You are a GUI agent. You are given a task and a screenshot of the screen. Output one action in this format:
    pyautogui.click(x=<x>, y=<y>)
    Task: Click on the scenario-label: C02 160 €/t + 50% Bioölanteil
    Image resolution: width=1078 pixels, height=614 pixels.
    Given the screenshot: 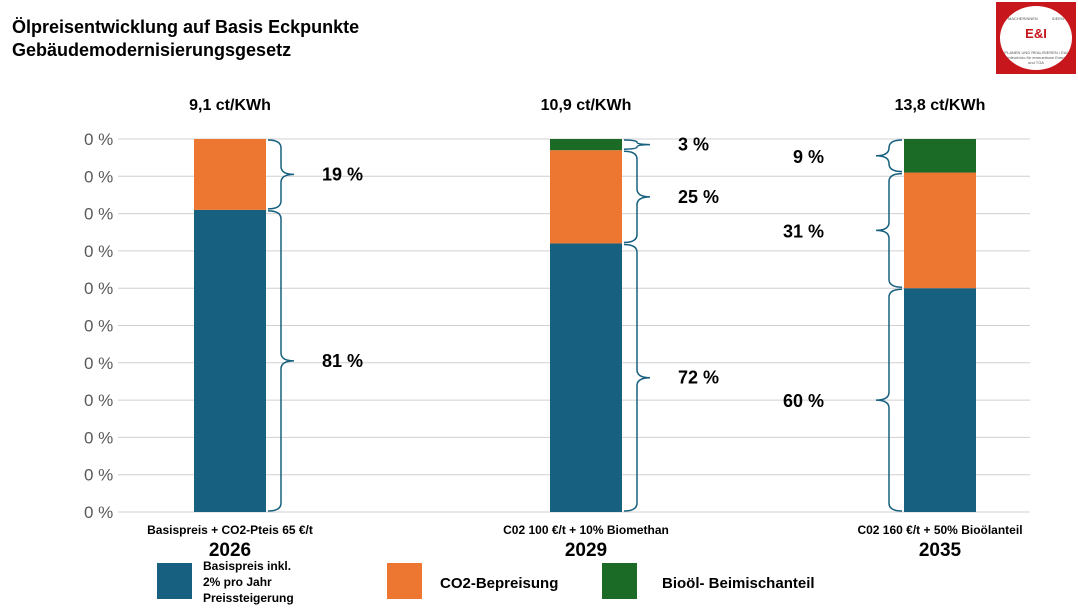 What is the action you would take?
    pyautogui.click(x=939, y=530)
    